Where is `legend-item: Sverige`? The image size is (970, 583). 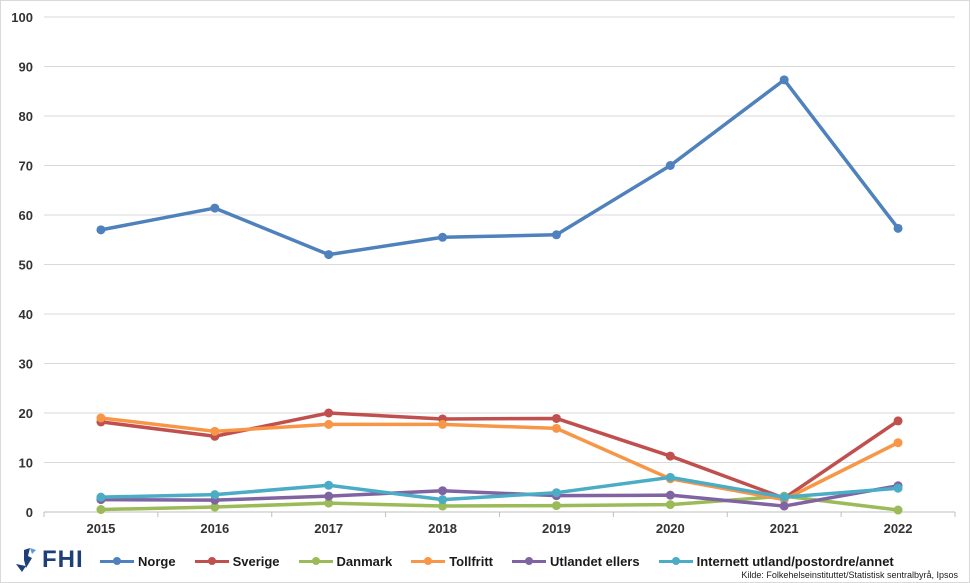 legend-item: Sverige is located at coordinates (237, 561).